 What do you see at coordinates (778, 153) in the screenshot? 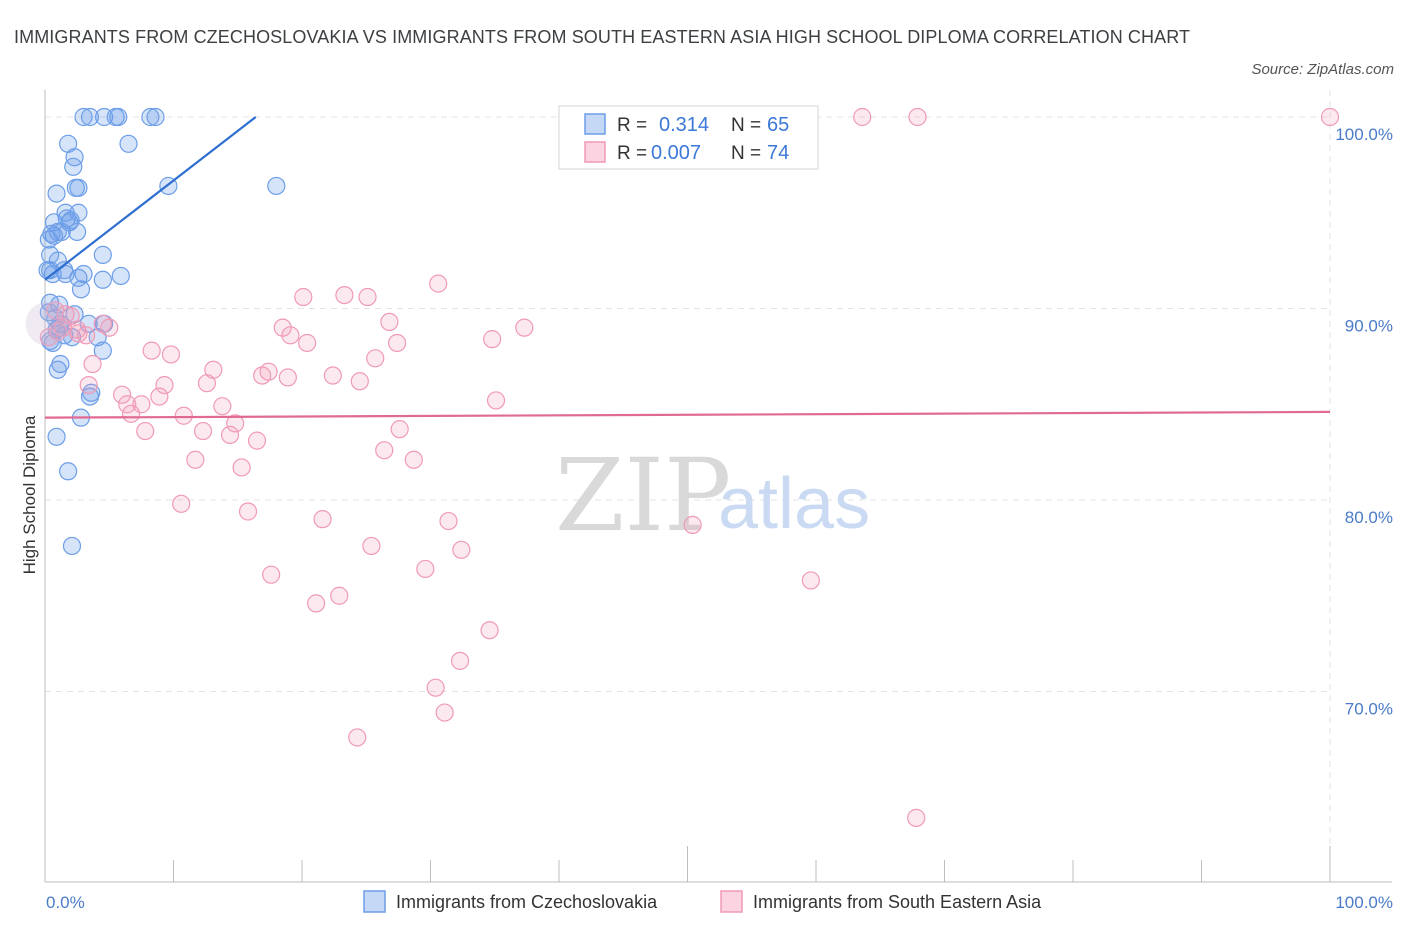
I see `legend-n-value-2: 74` at bounding box center [778, 153].